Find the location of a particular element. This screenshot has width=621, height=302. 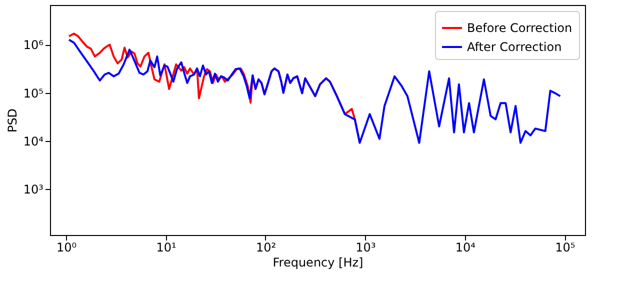

x-tick-label: 10³ is located at coordinates (366, 247).